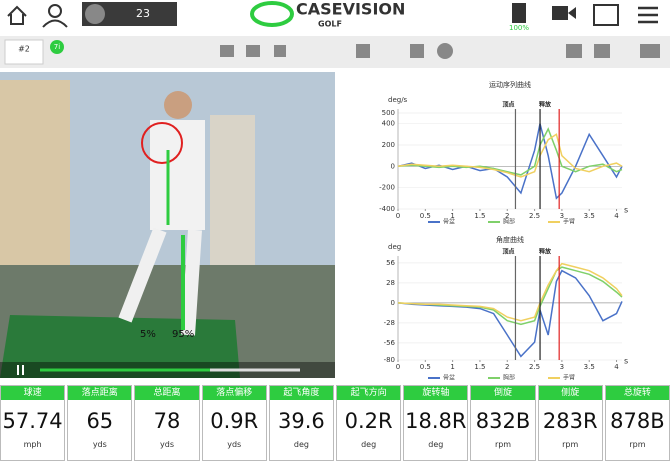 This screenshot has width=670, height=461. What do you see at coordinates (55, 11) in the screenshot?
I see `user-icon` at bounding box center [55, 11].